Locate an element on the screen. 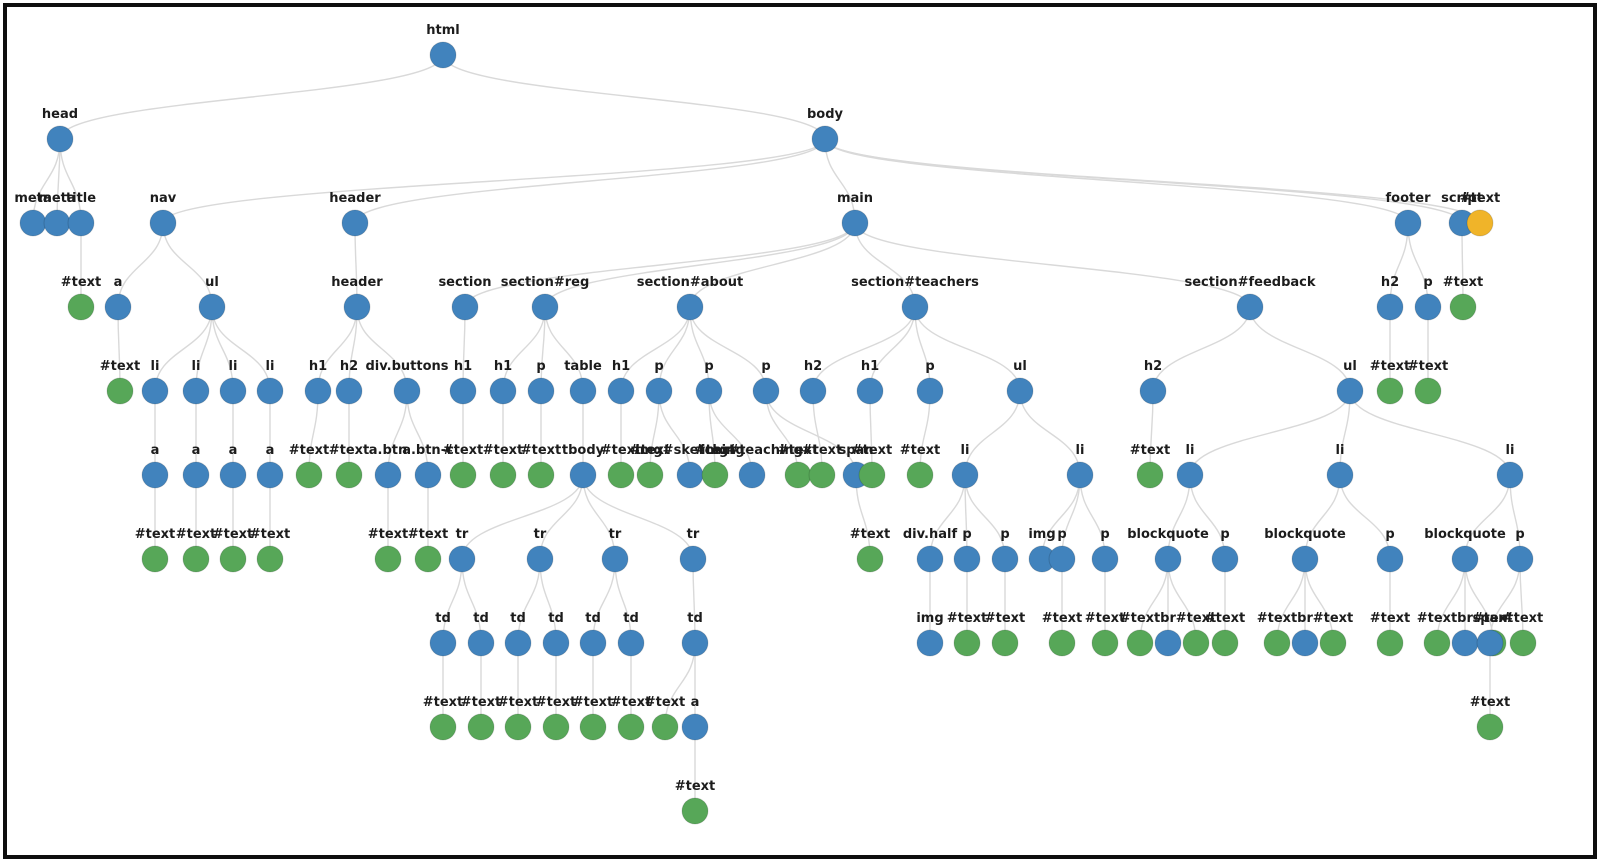  tree-node-section-feedback is located at coordinates (1250, 307).